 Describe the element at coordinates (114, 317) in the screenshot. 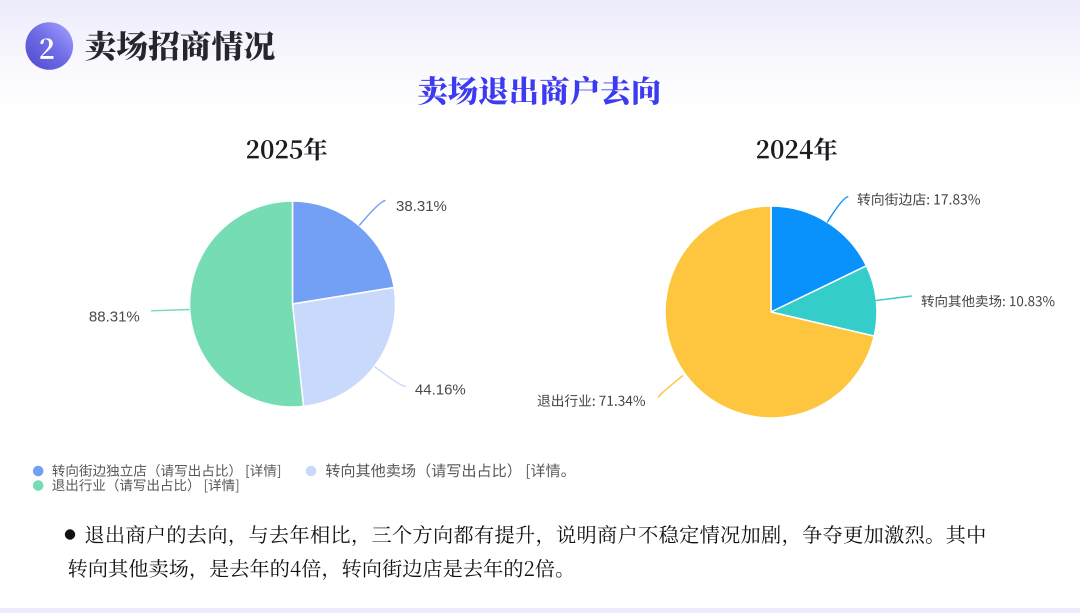

I see `svg-text: 88.31%` at that location.